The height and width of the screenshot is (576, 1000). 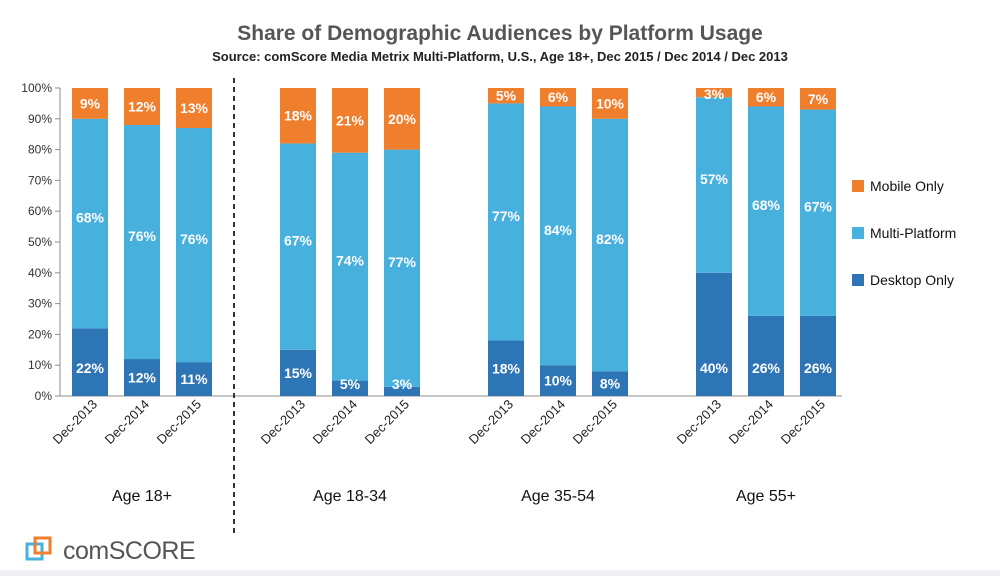 I want to click on data-label-desktop: 10%, so click(x=558, y=381).